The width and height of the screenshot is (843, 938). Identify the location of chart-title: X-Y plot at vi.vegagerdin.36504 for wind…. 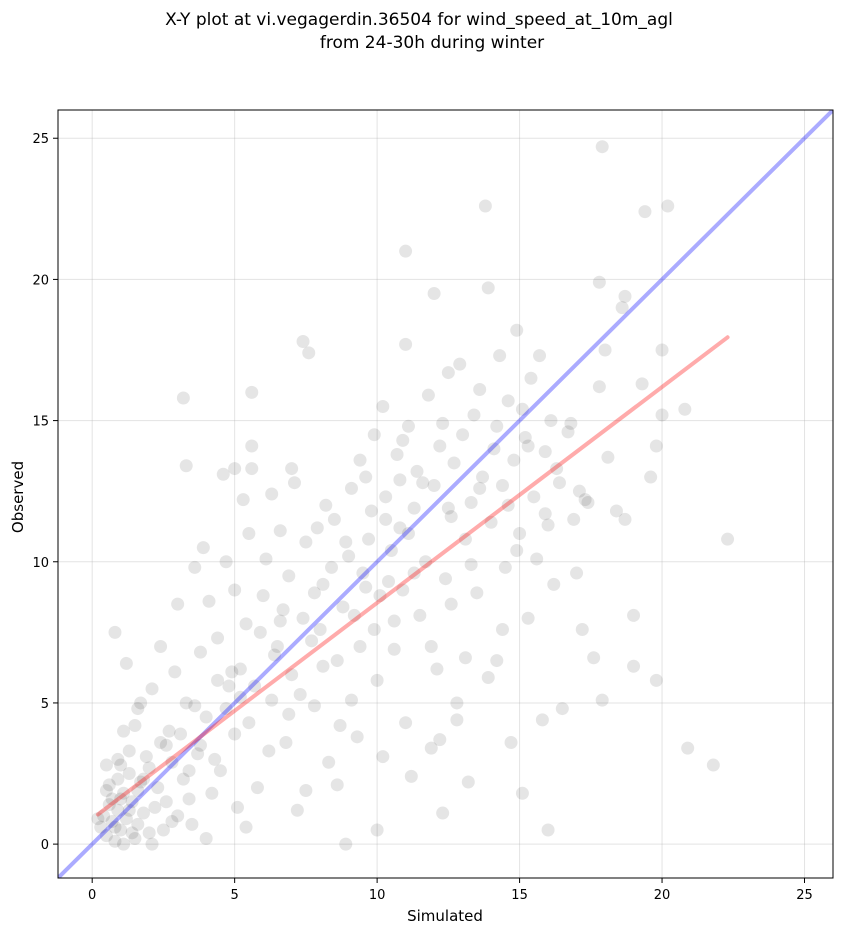
(419, 20).